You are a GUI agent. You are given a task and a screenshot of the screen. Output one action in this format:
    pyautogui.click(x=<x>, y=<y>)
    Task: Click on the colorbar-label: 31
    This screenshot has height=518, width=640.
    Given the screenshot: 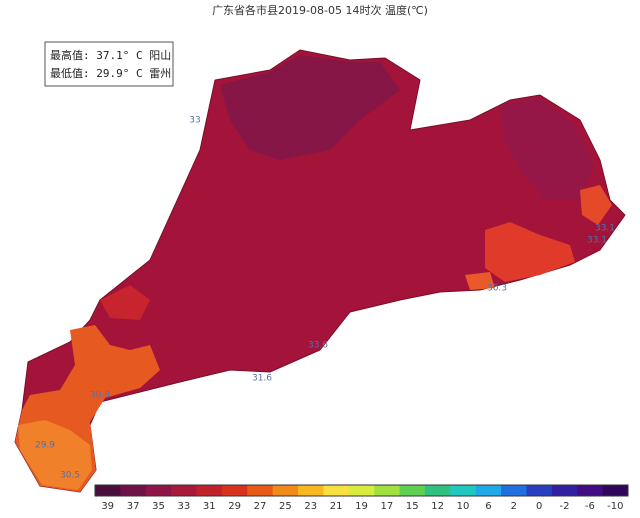 What is the action you would take?
    pyautogui.click(x=209, y=506)
    